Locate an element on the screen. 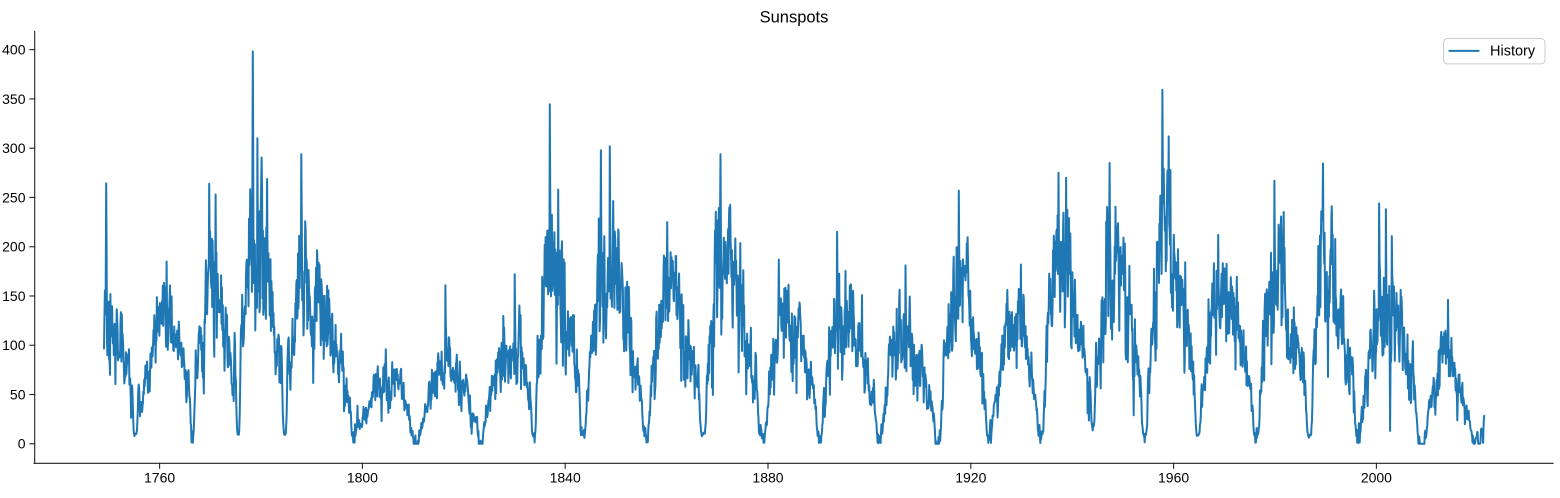 Image resolution: width=1560 pixels, height=498 pixels. svg-text: 350 is located at coordinates (14, 99).